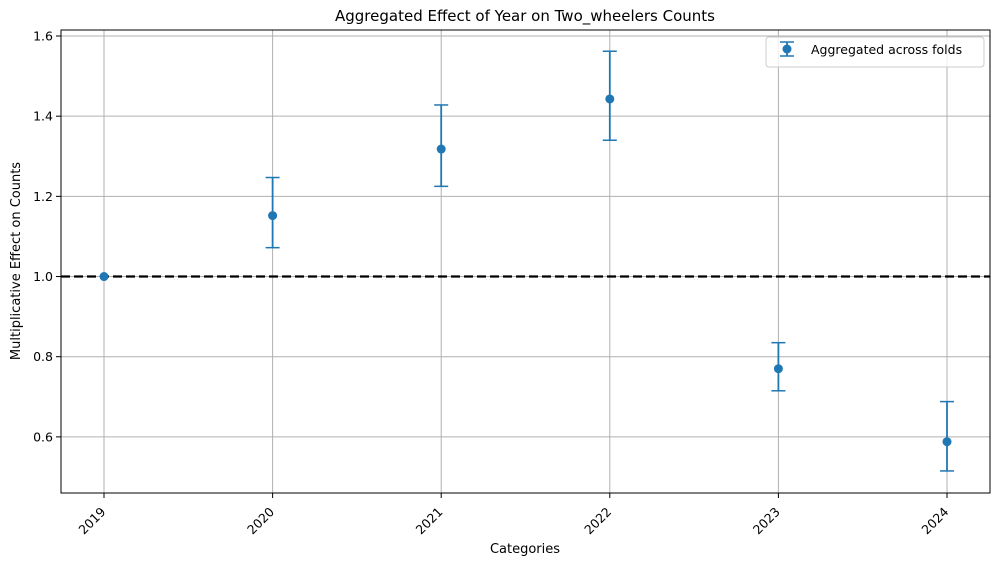  What do you see at coordinates (43, 116) in the screenshot?
I see `y-tick-label: 1.4` at bounding box center [43, 116].